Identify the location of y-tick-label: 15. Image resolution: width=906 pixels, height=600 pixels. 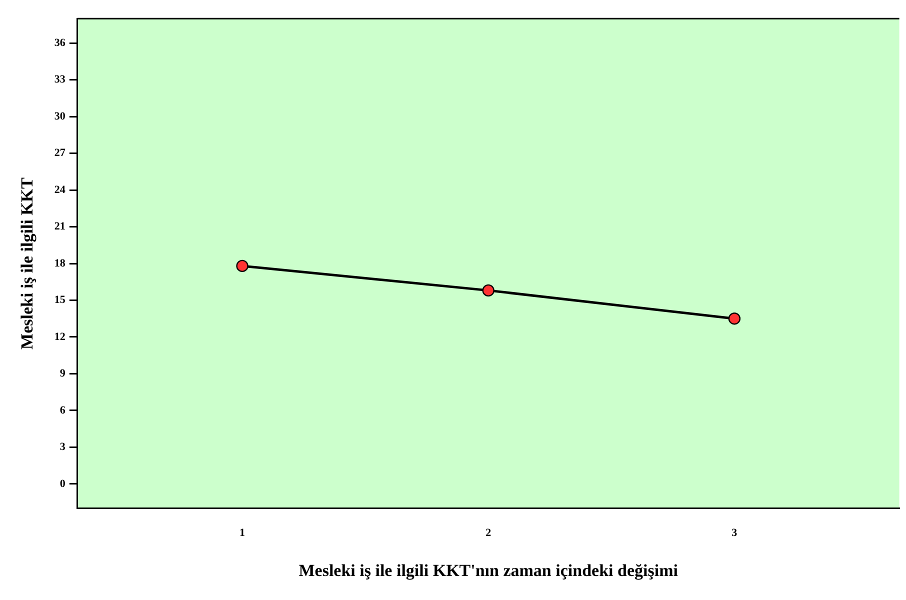
(60, 300).